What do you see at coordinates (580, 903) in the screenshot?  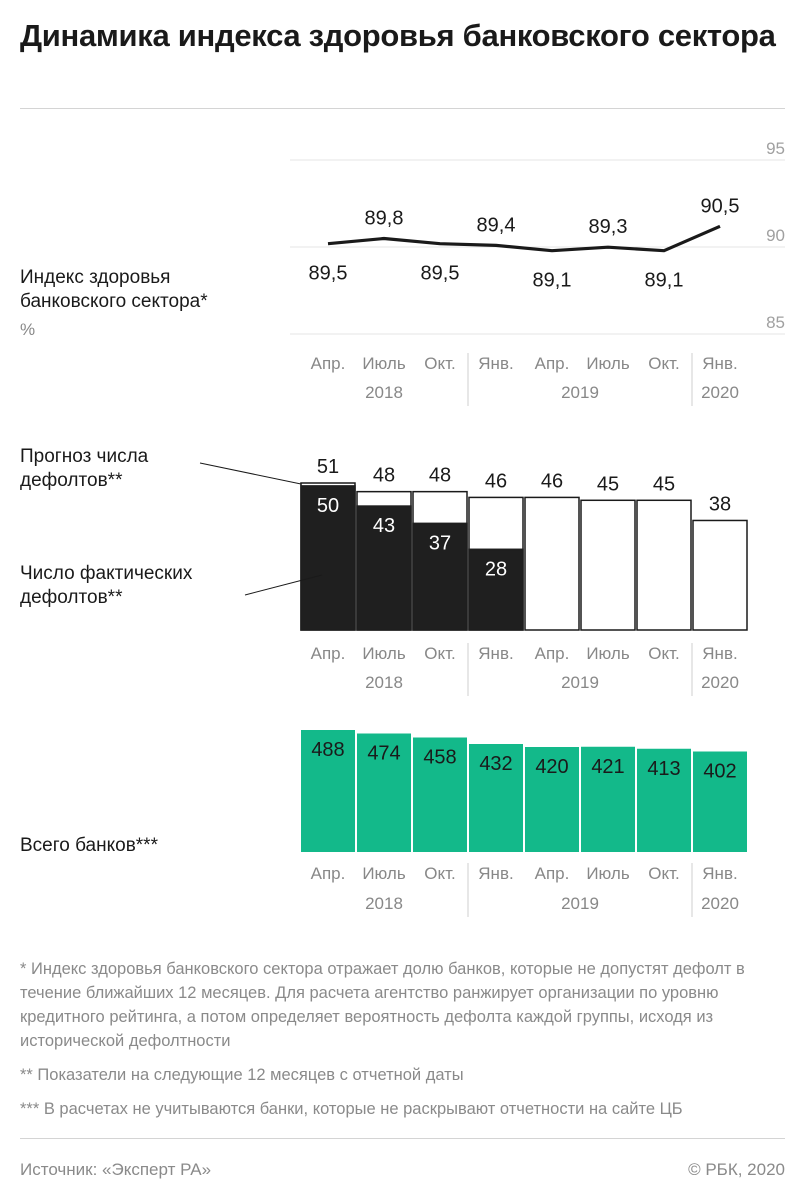 I see `total-year-label-1: 2019` at bounding box center [580, 903].